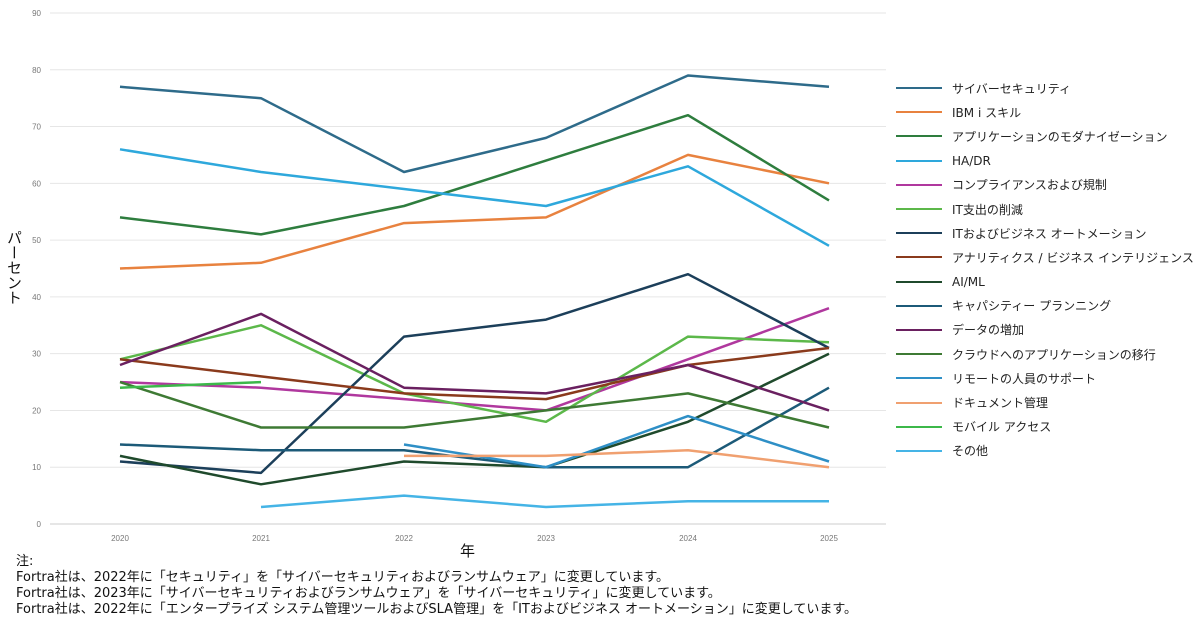 The height and width of the screenshot is (630, 1200). Describe the element at coordinates (1002, 427) in the screenshot. I see `legend-label: モバイル アクセス` at that location.